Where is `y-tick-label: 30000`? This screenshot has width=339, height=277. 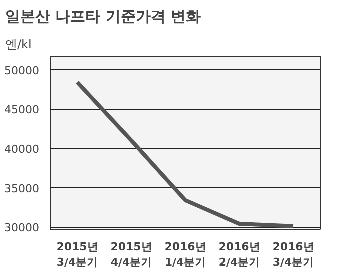 y-tick-label: 30000 is located at coordinates (22, 228).